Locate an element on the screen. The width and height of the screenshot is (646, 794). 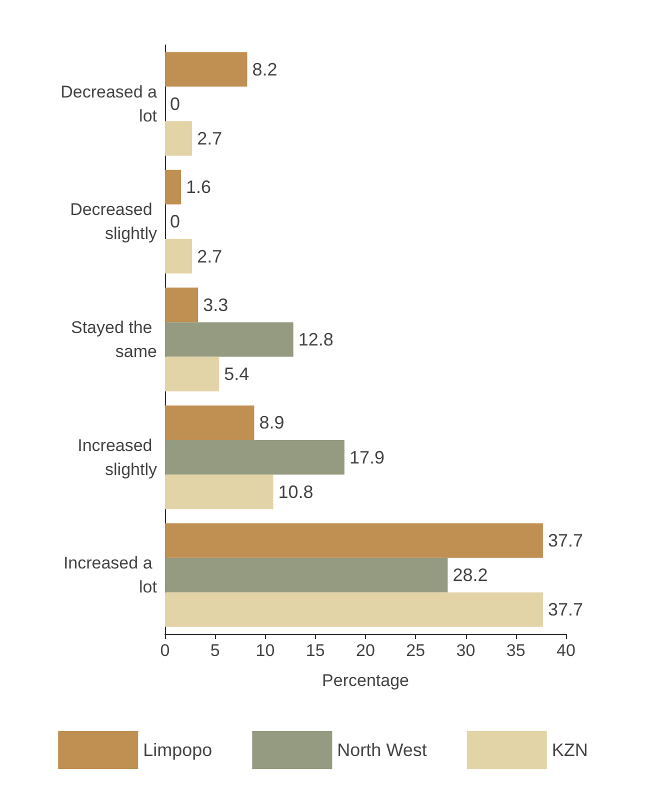
data-label: 12.8 is located at coordinates (316, 340).